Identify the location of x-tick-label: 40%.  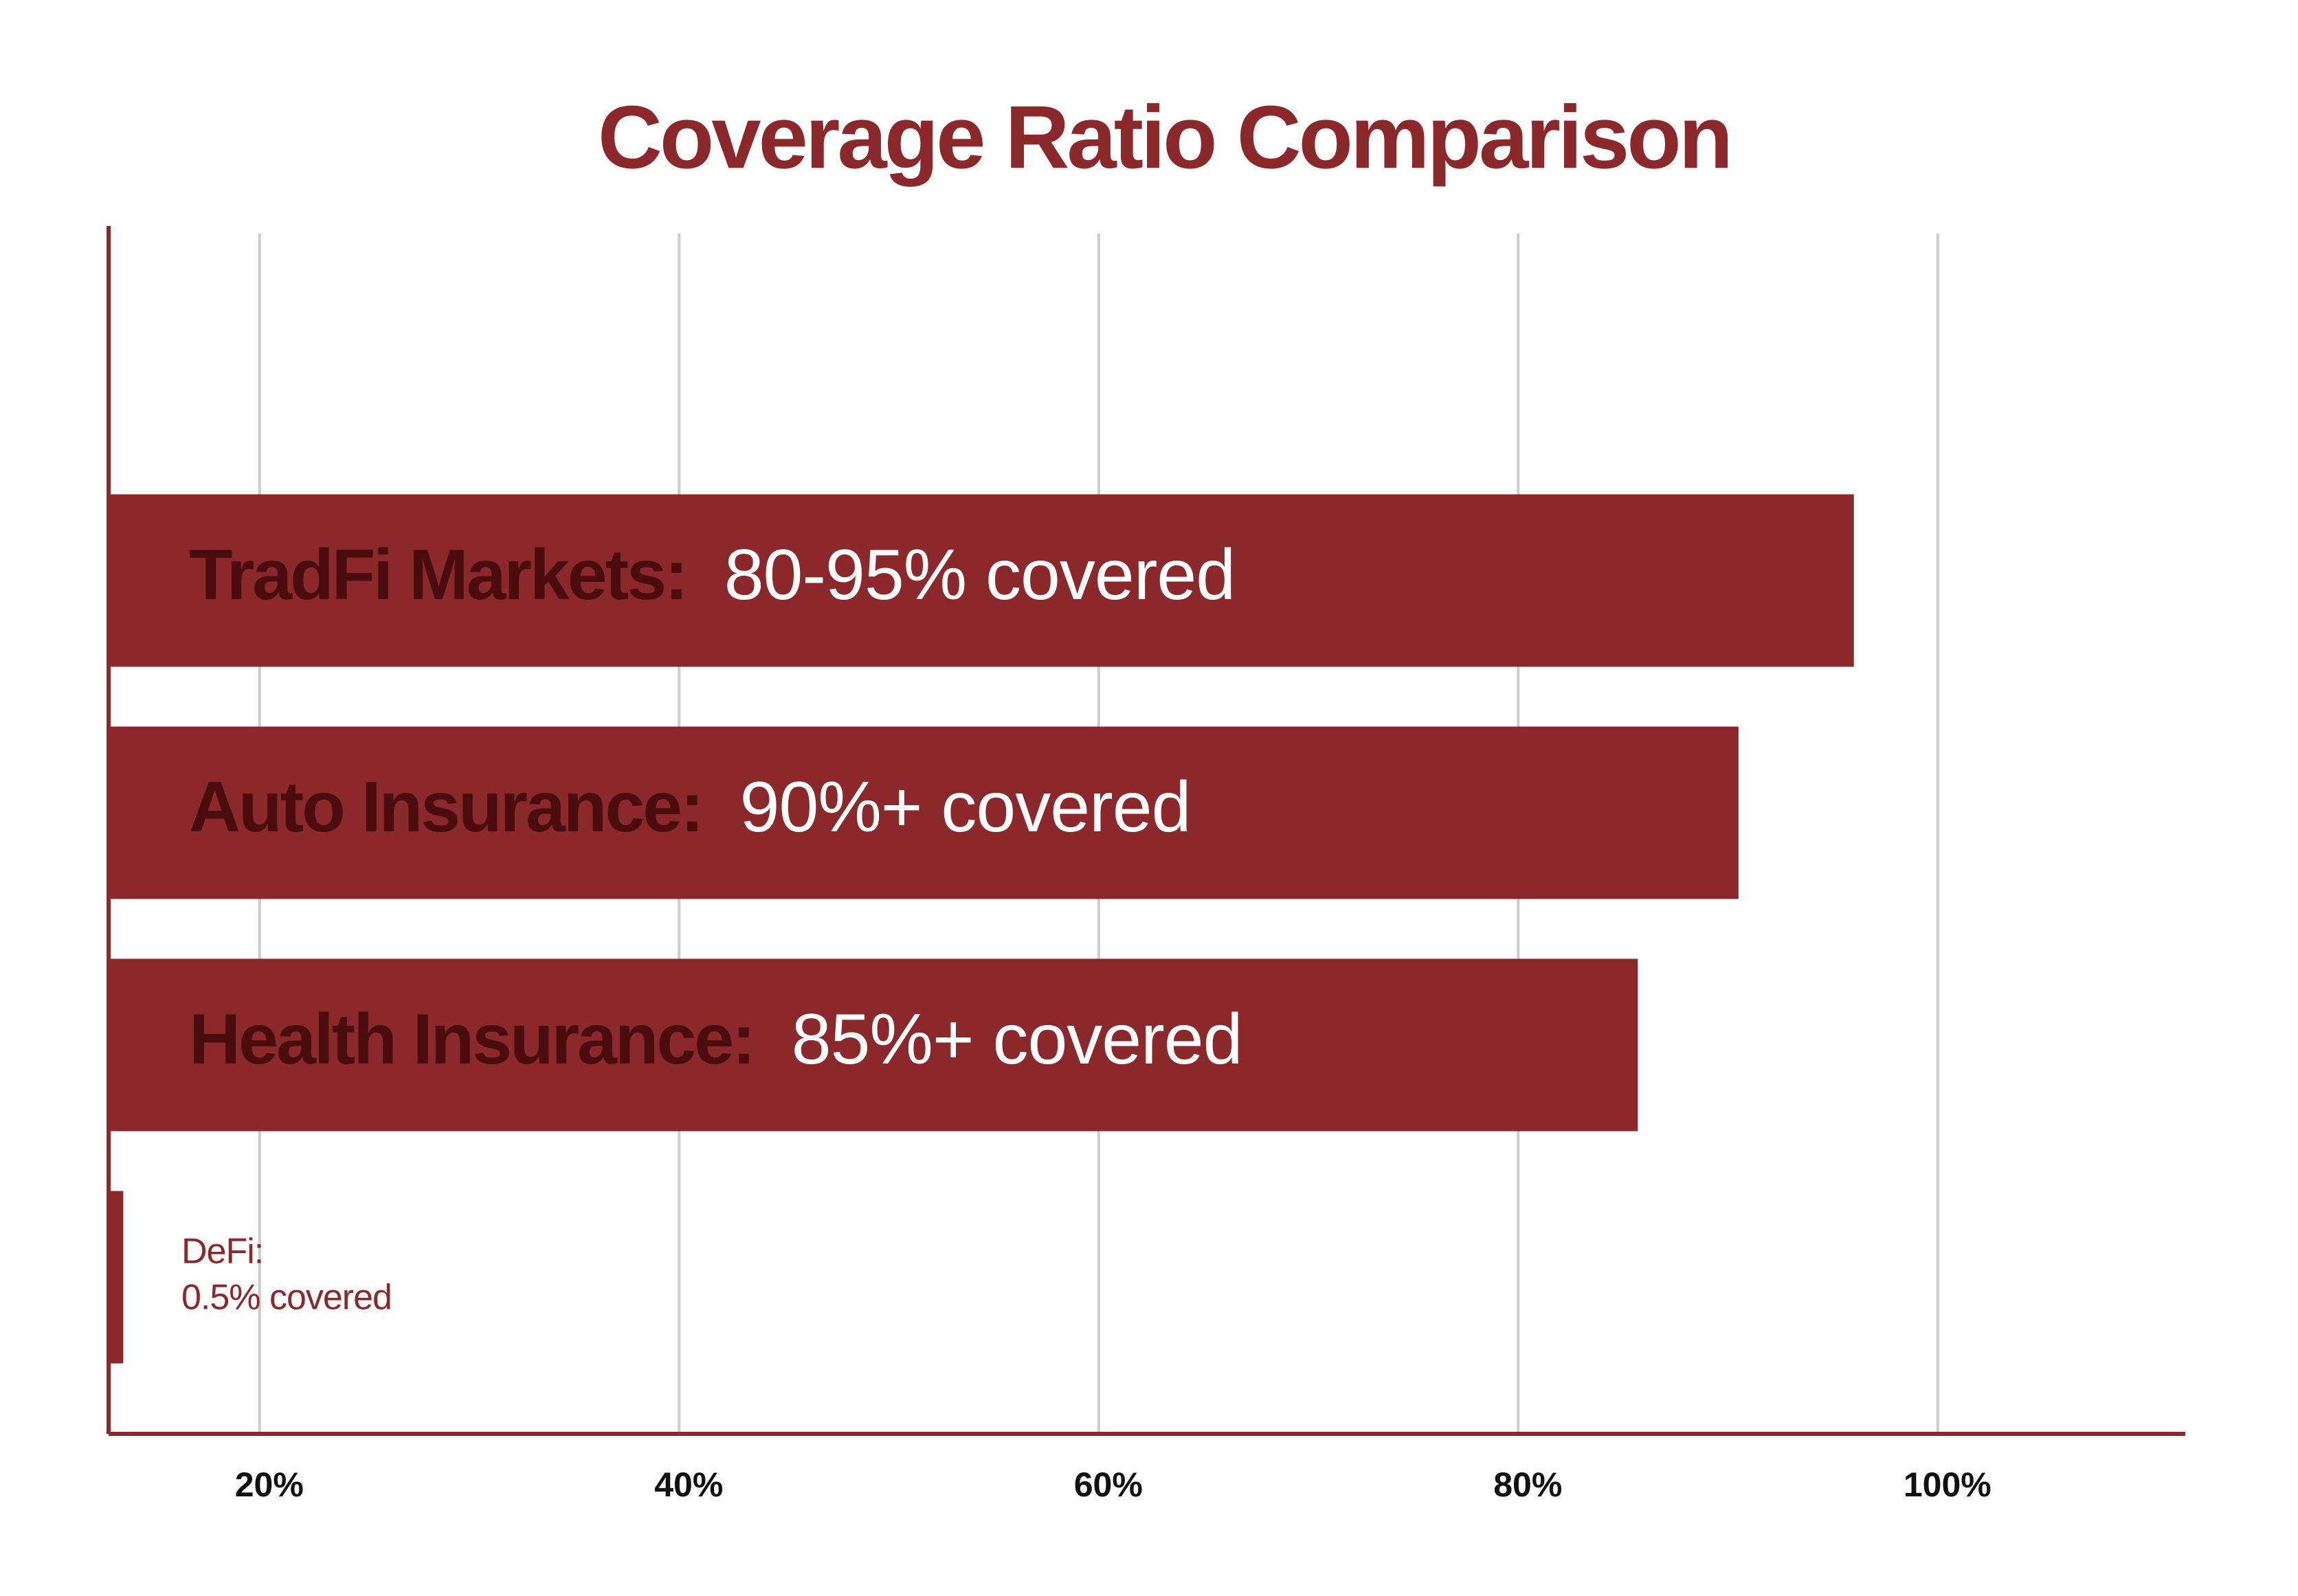
(688, 1484).